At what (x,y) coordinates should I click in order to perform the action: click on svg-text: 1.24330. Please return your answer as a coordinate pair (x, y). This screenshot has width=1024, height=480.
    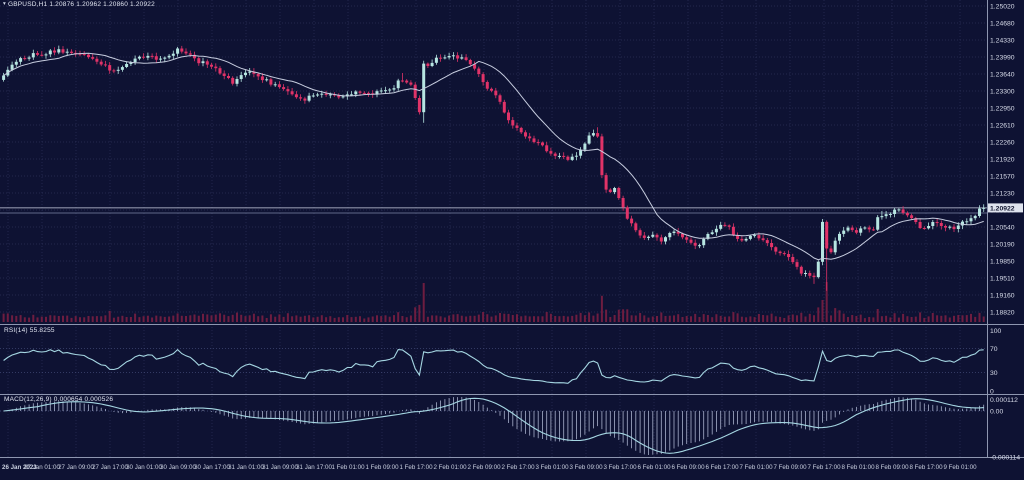
    Looking at the image, I should click on (1002, 41).